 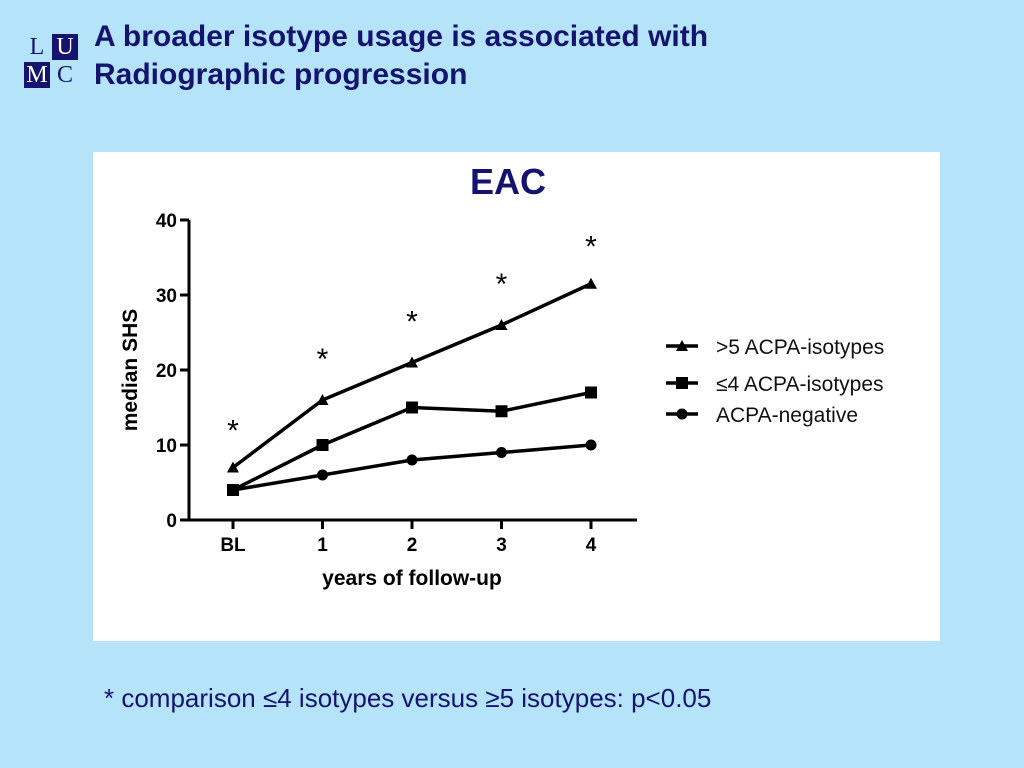 I want to click on logo-letter-l: L, so click(x=37, y=47).